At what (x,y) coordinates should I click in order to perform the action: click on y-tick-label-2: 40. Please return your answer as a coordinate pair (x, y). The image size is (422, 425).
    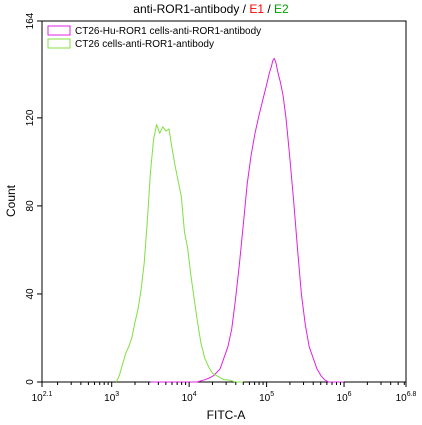
    Looking at the image, I should click on (30, 294).